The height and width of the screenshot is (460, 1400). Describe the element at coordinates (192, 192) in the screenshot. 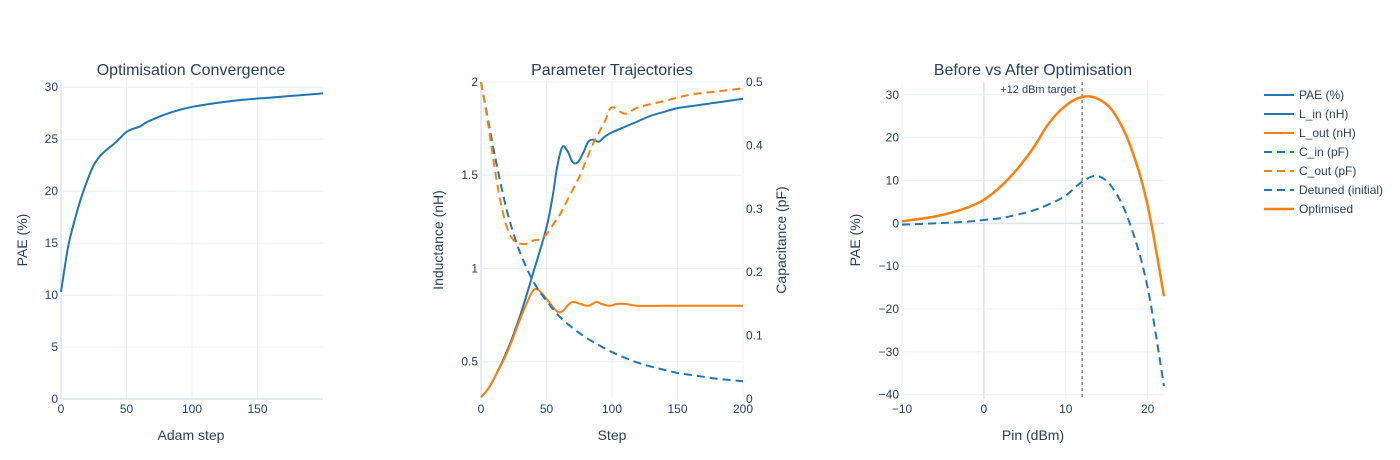

I see `series-line-pae` at that location.